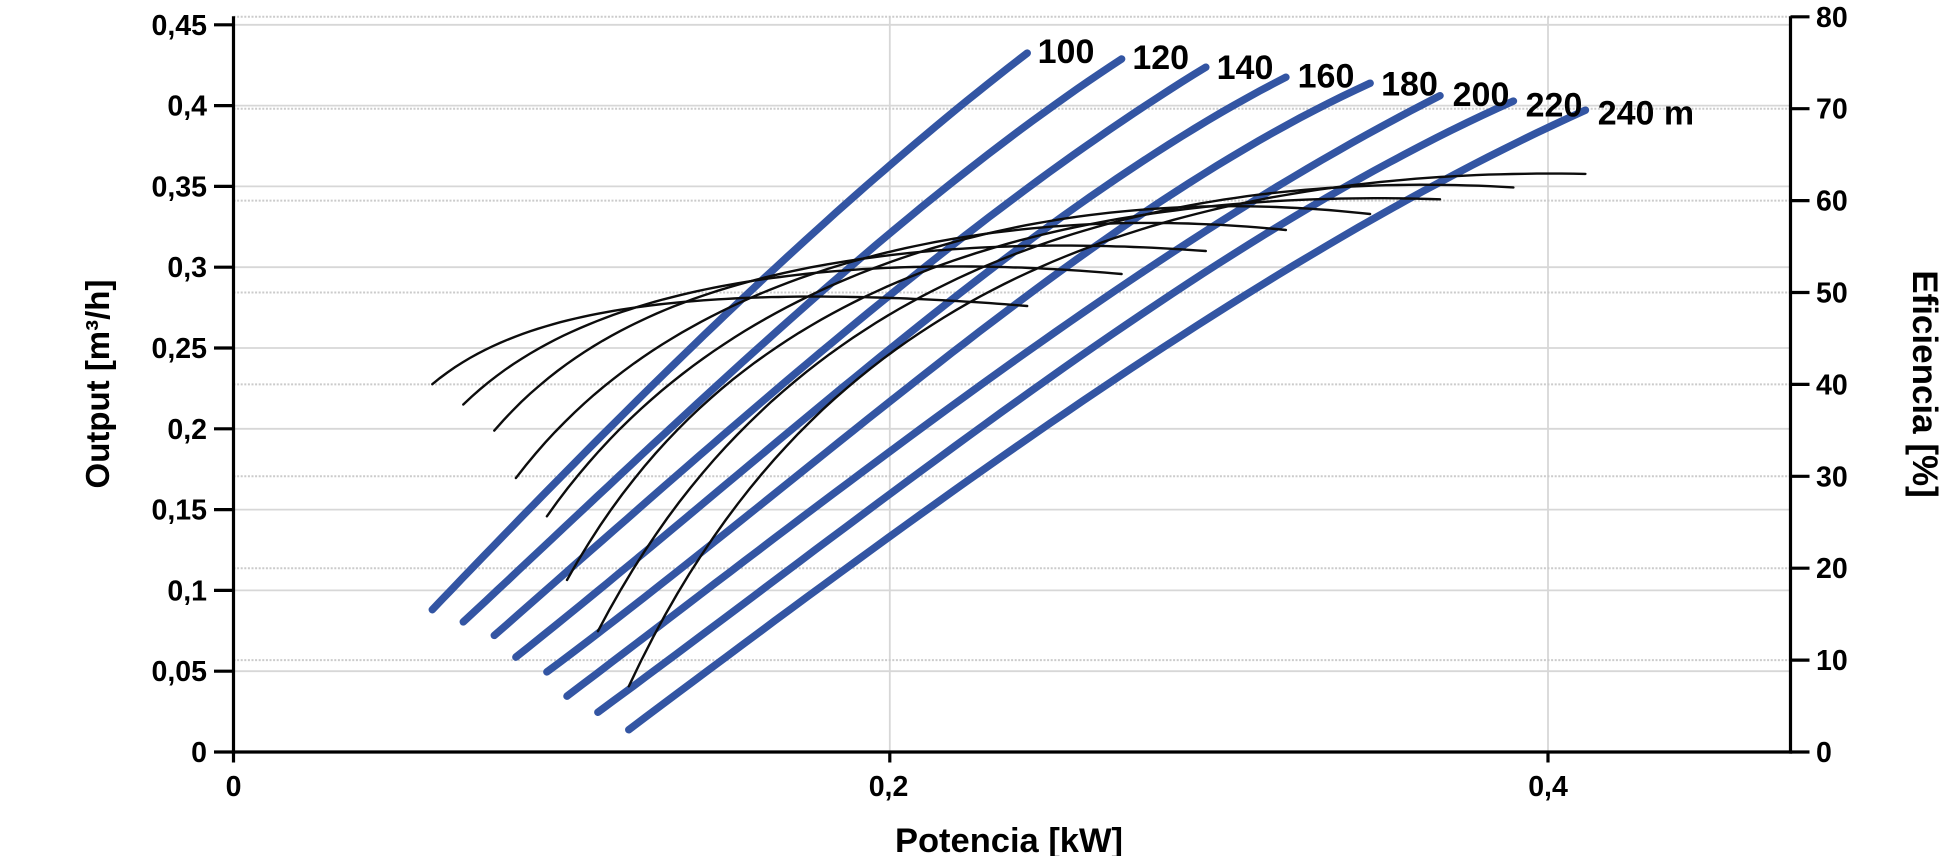 The height and width of the screenshot is (861, 1946). I want to click on svg-text: 0,15, so click(180, 511).